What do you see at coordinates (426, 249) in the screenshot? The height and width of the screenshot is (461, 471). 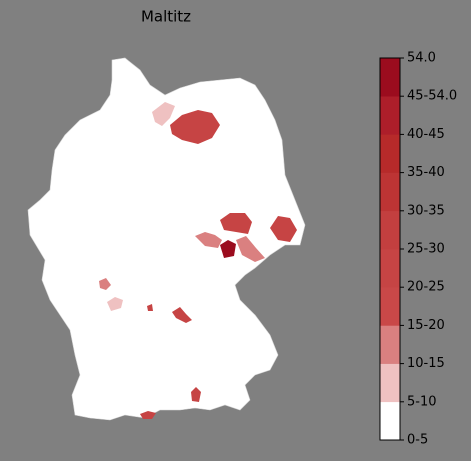 I see `colorbar-tick-label: 25-30` at bounding box center [426, 249].